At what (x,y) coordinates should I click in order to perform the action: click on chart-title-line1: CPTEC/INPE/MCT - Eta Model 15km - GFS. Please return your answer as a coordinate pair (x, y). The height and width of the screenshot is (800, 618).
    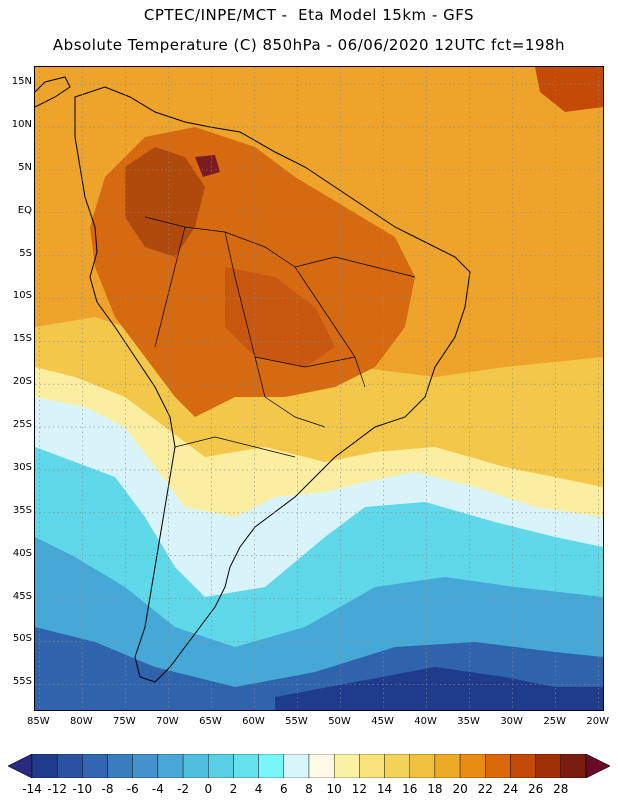
    Looking at the image, I should click on (309, 15).